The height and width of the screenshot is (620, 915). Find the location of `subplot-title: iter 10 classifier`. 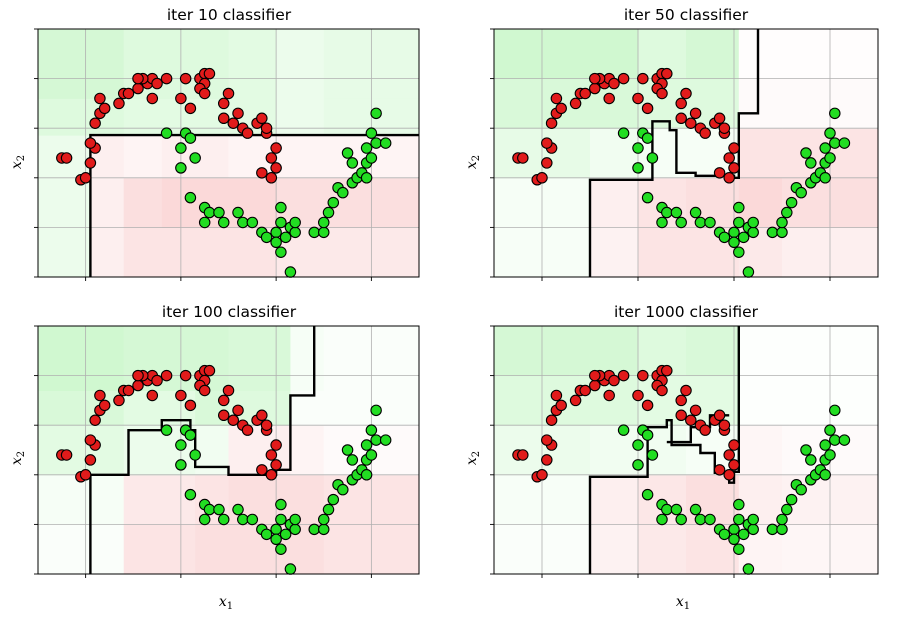

subplot-title: iter 10 classifier is located at coordinates (229, 15).